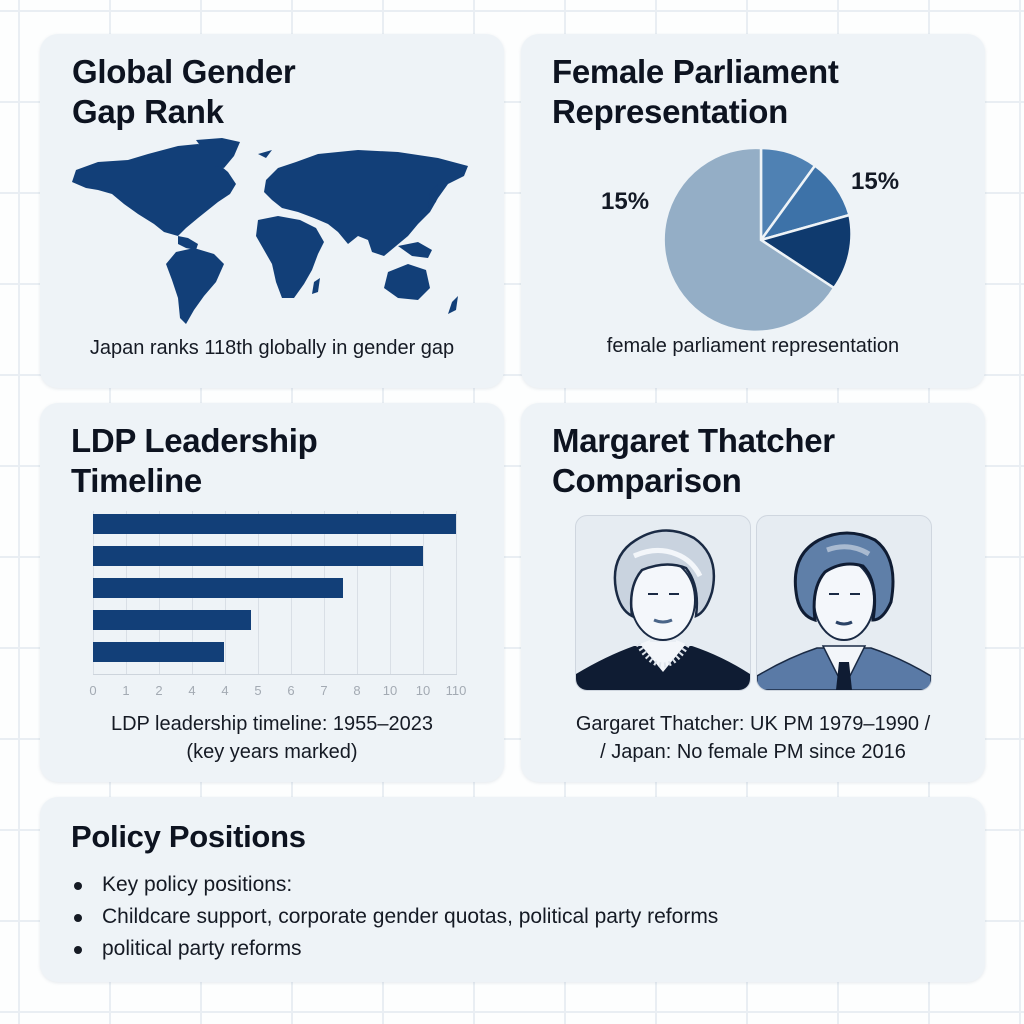  Describe the element at coordinates (395, 949) in the screenshot. I see `list-item: political party reforms` at that location.